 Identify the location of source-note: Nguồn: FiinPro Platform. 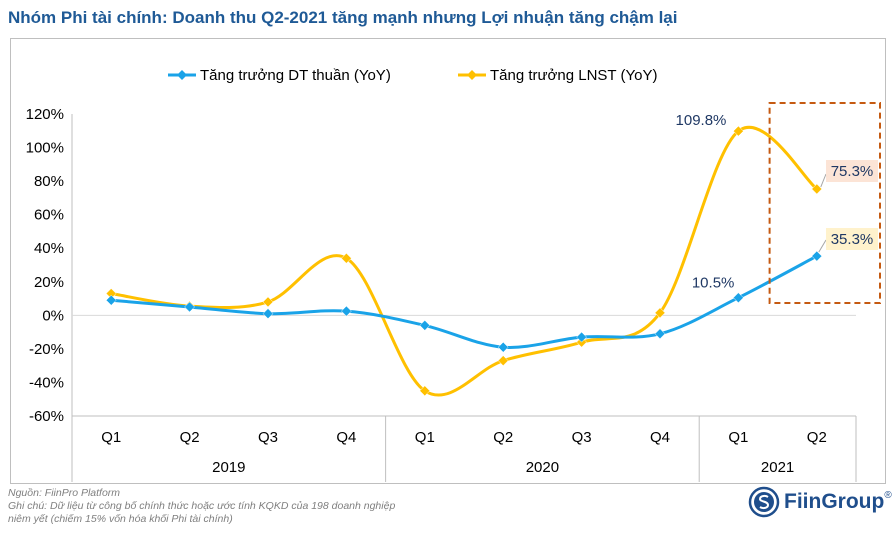
(64, 493).